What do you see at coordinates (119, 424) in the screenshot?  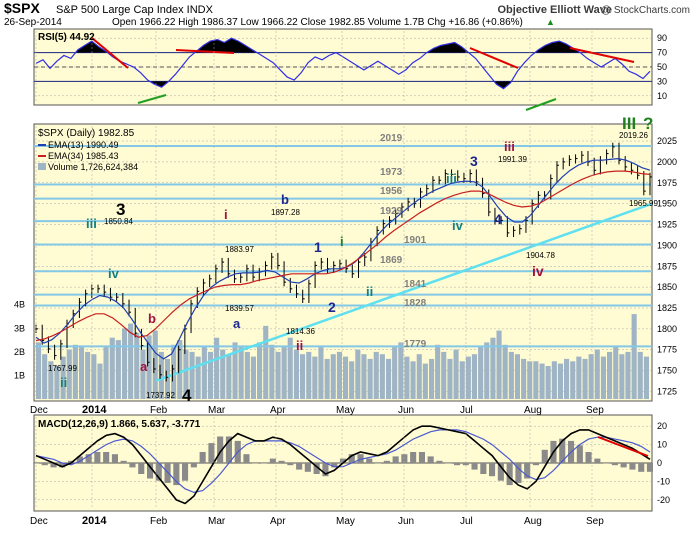 I see `macd-title: MACD(12,26,9) 1.866, 5.637, -3.771` at bounding box center [119, 424].